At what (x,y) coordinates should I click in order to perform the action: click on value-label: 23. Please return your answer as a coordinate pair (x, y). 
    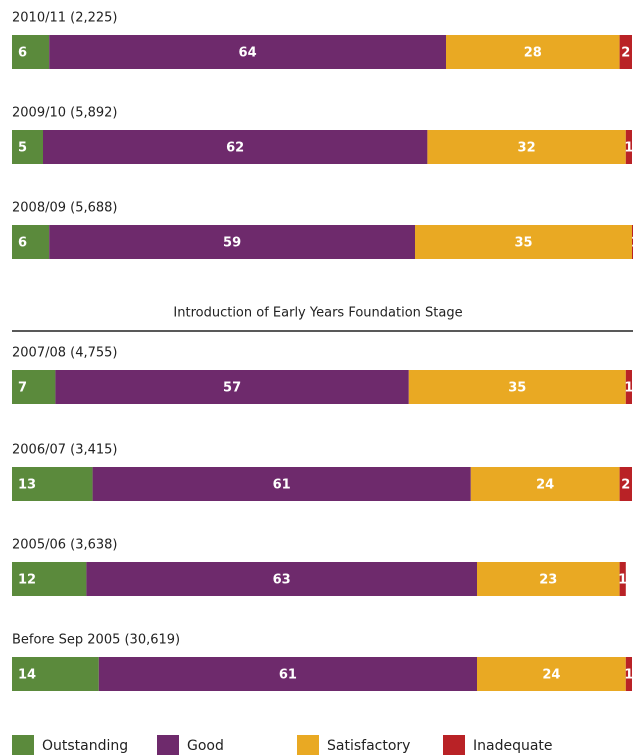
    Looking at the image, I should click on (548, 580).